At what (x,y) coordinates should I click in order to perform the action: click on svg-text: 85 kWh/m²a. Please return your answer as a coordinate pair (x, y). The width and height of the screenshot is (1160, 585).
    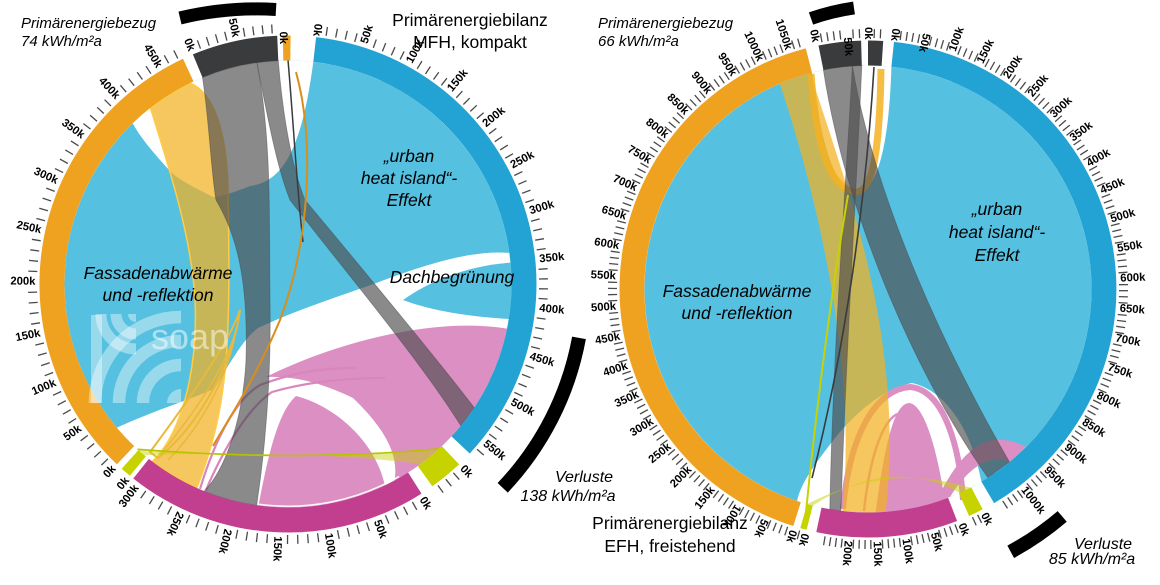
    Looking at the image, I should click on (1092, 559).